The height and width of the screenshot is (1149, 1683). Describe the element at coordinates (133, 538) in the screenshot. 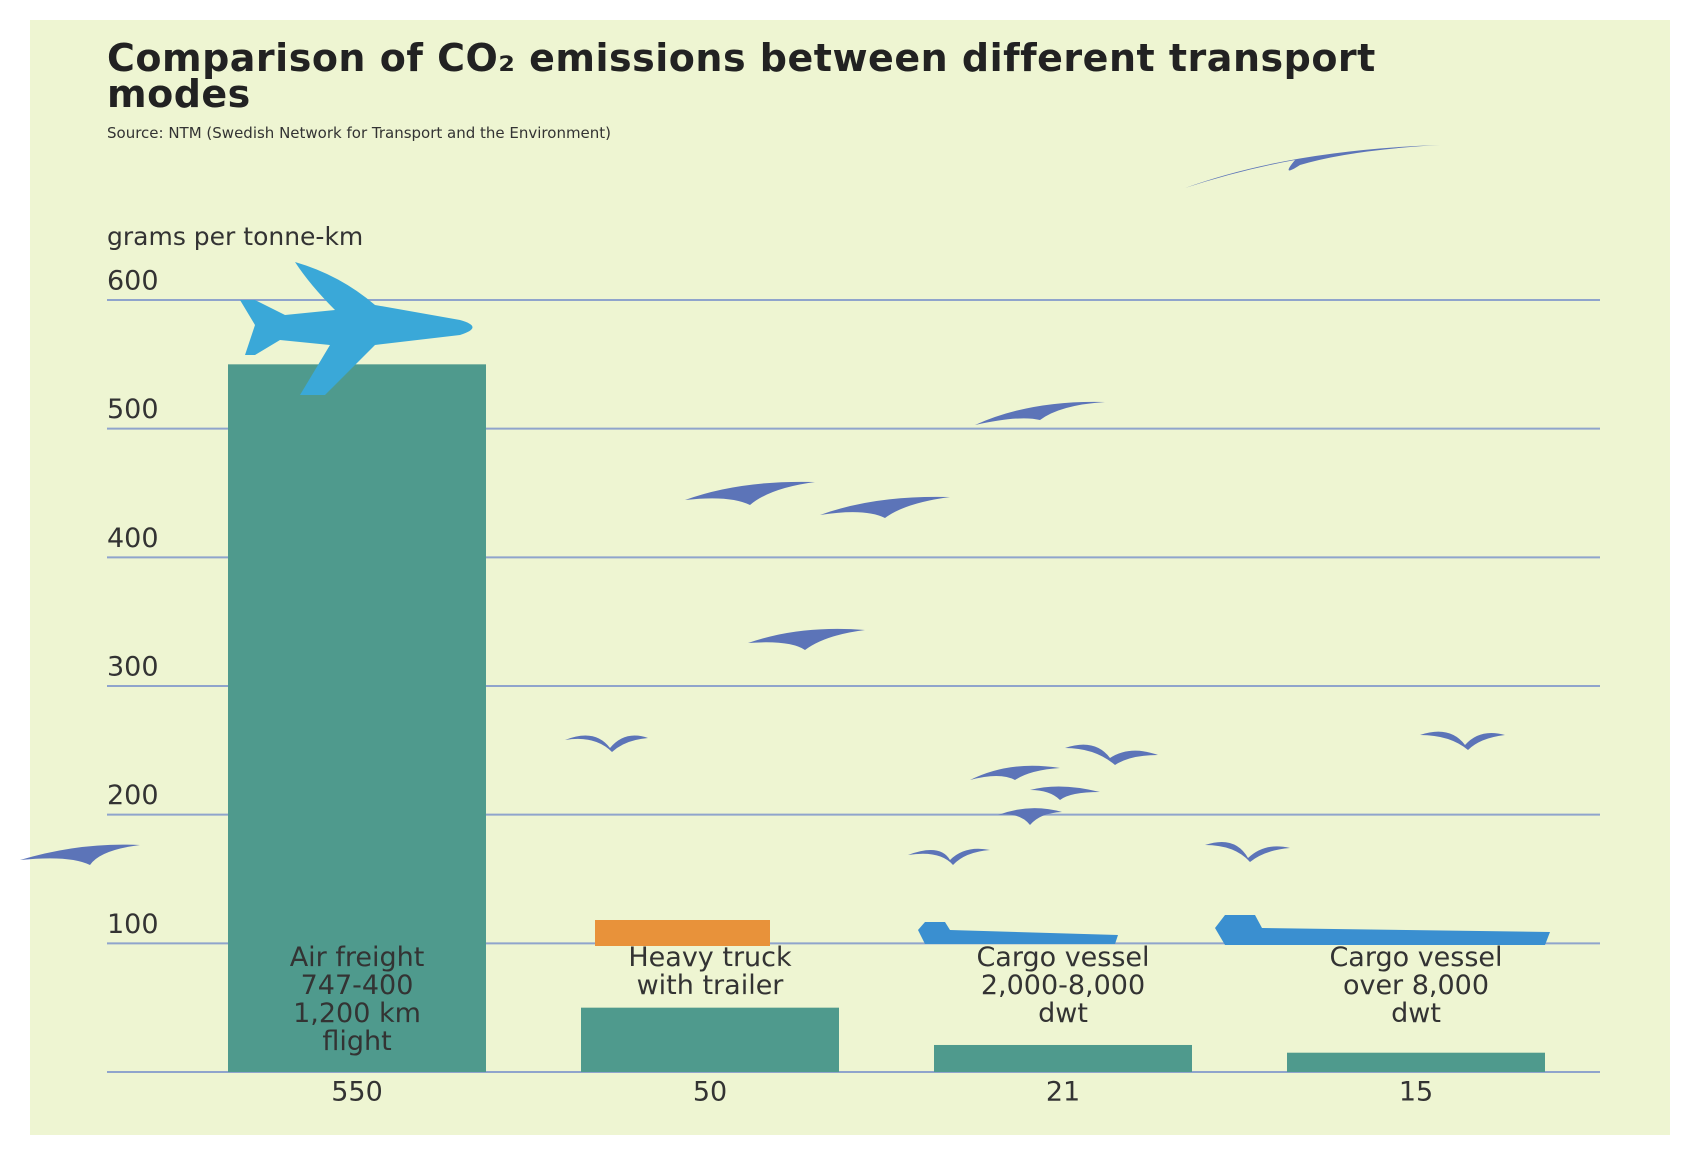

I see `y-tick-label: 400` at that location.